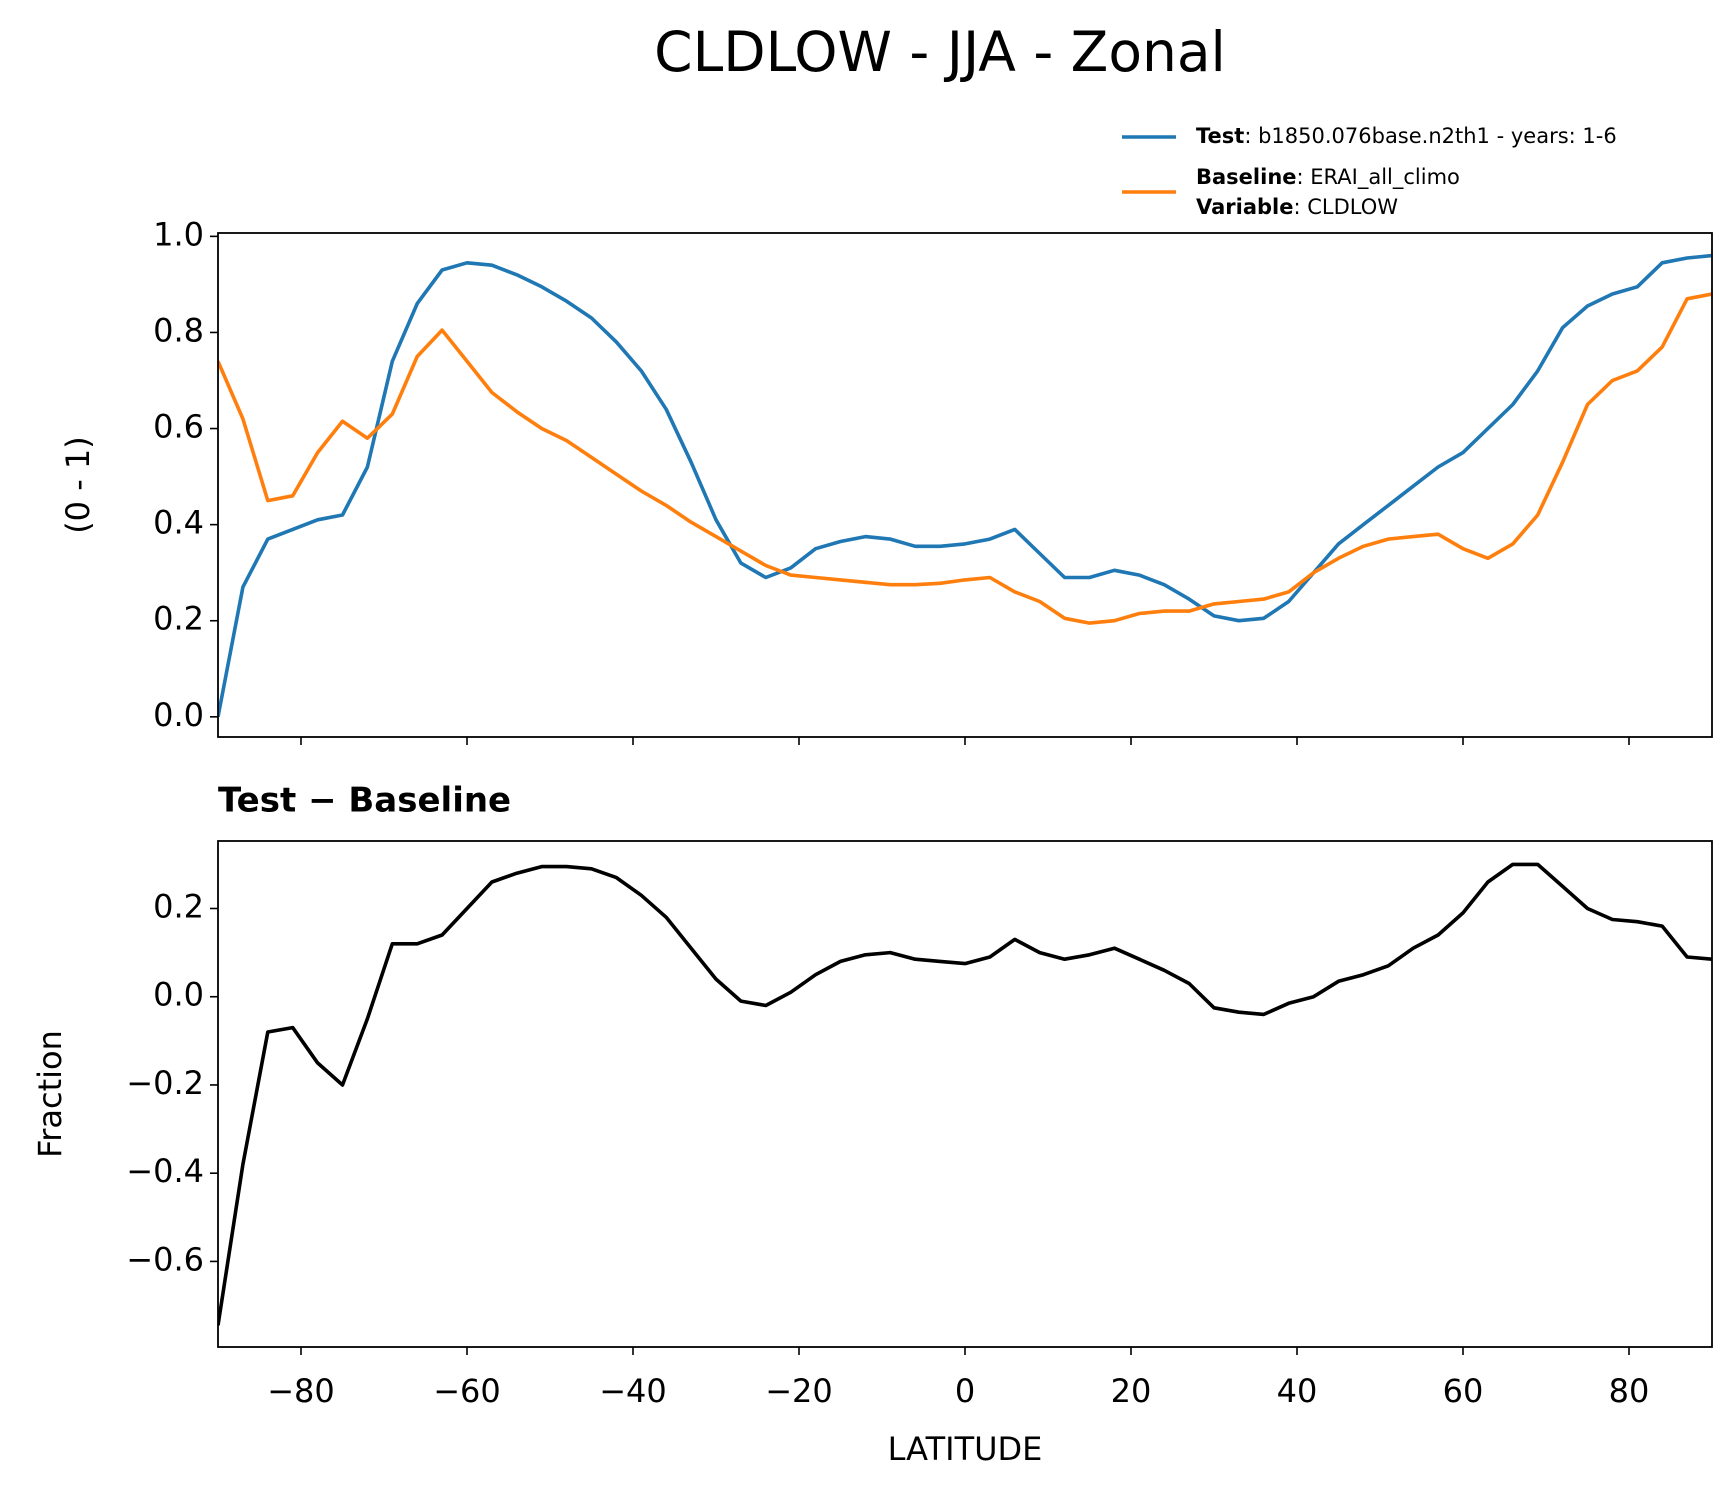 This screenshot has width=1734, height=1496. Describe the element at coordinates (1345, 207) in the screenshot. I see `legend-info: : CLDLOW` at that location.